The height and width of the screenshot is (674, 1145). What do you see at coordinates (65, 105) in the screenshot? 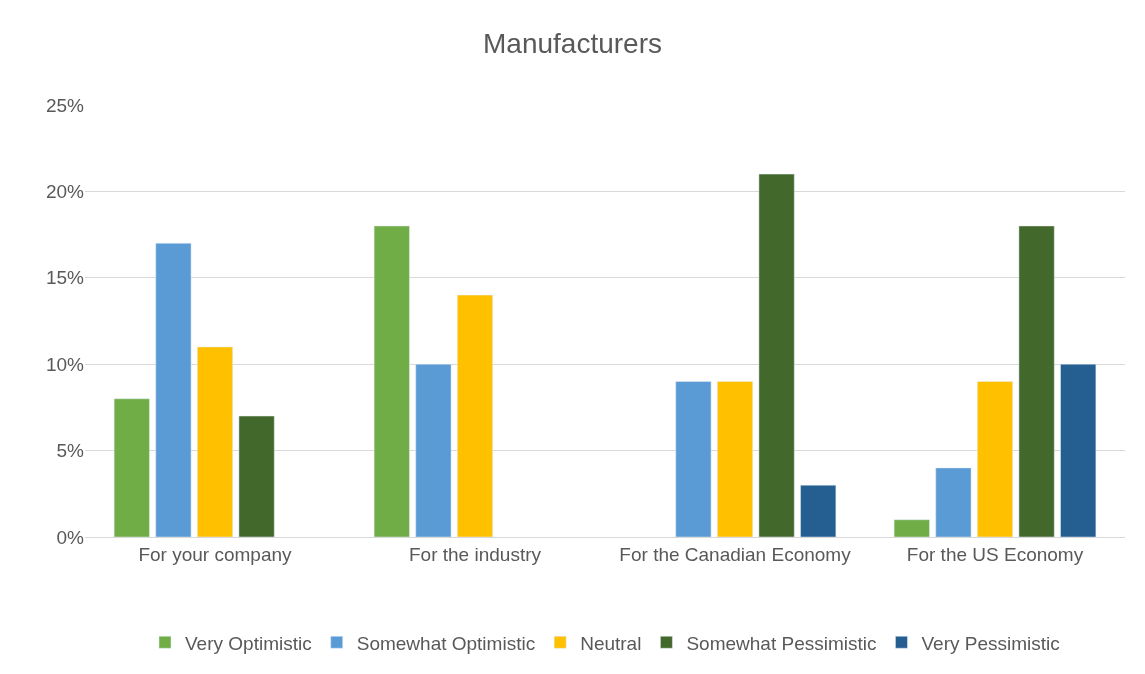
I see `y-tick-label: 25%` at bounding box center [65, 105].